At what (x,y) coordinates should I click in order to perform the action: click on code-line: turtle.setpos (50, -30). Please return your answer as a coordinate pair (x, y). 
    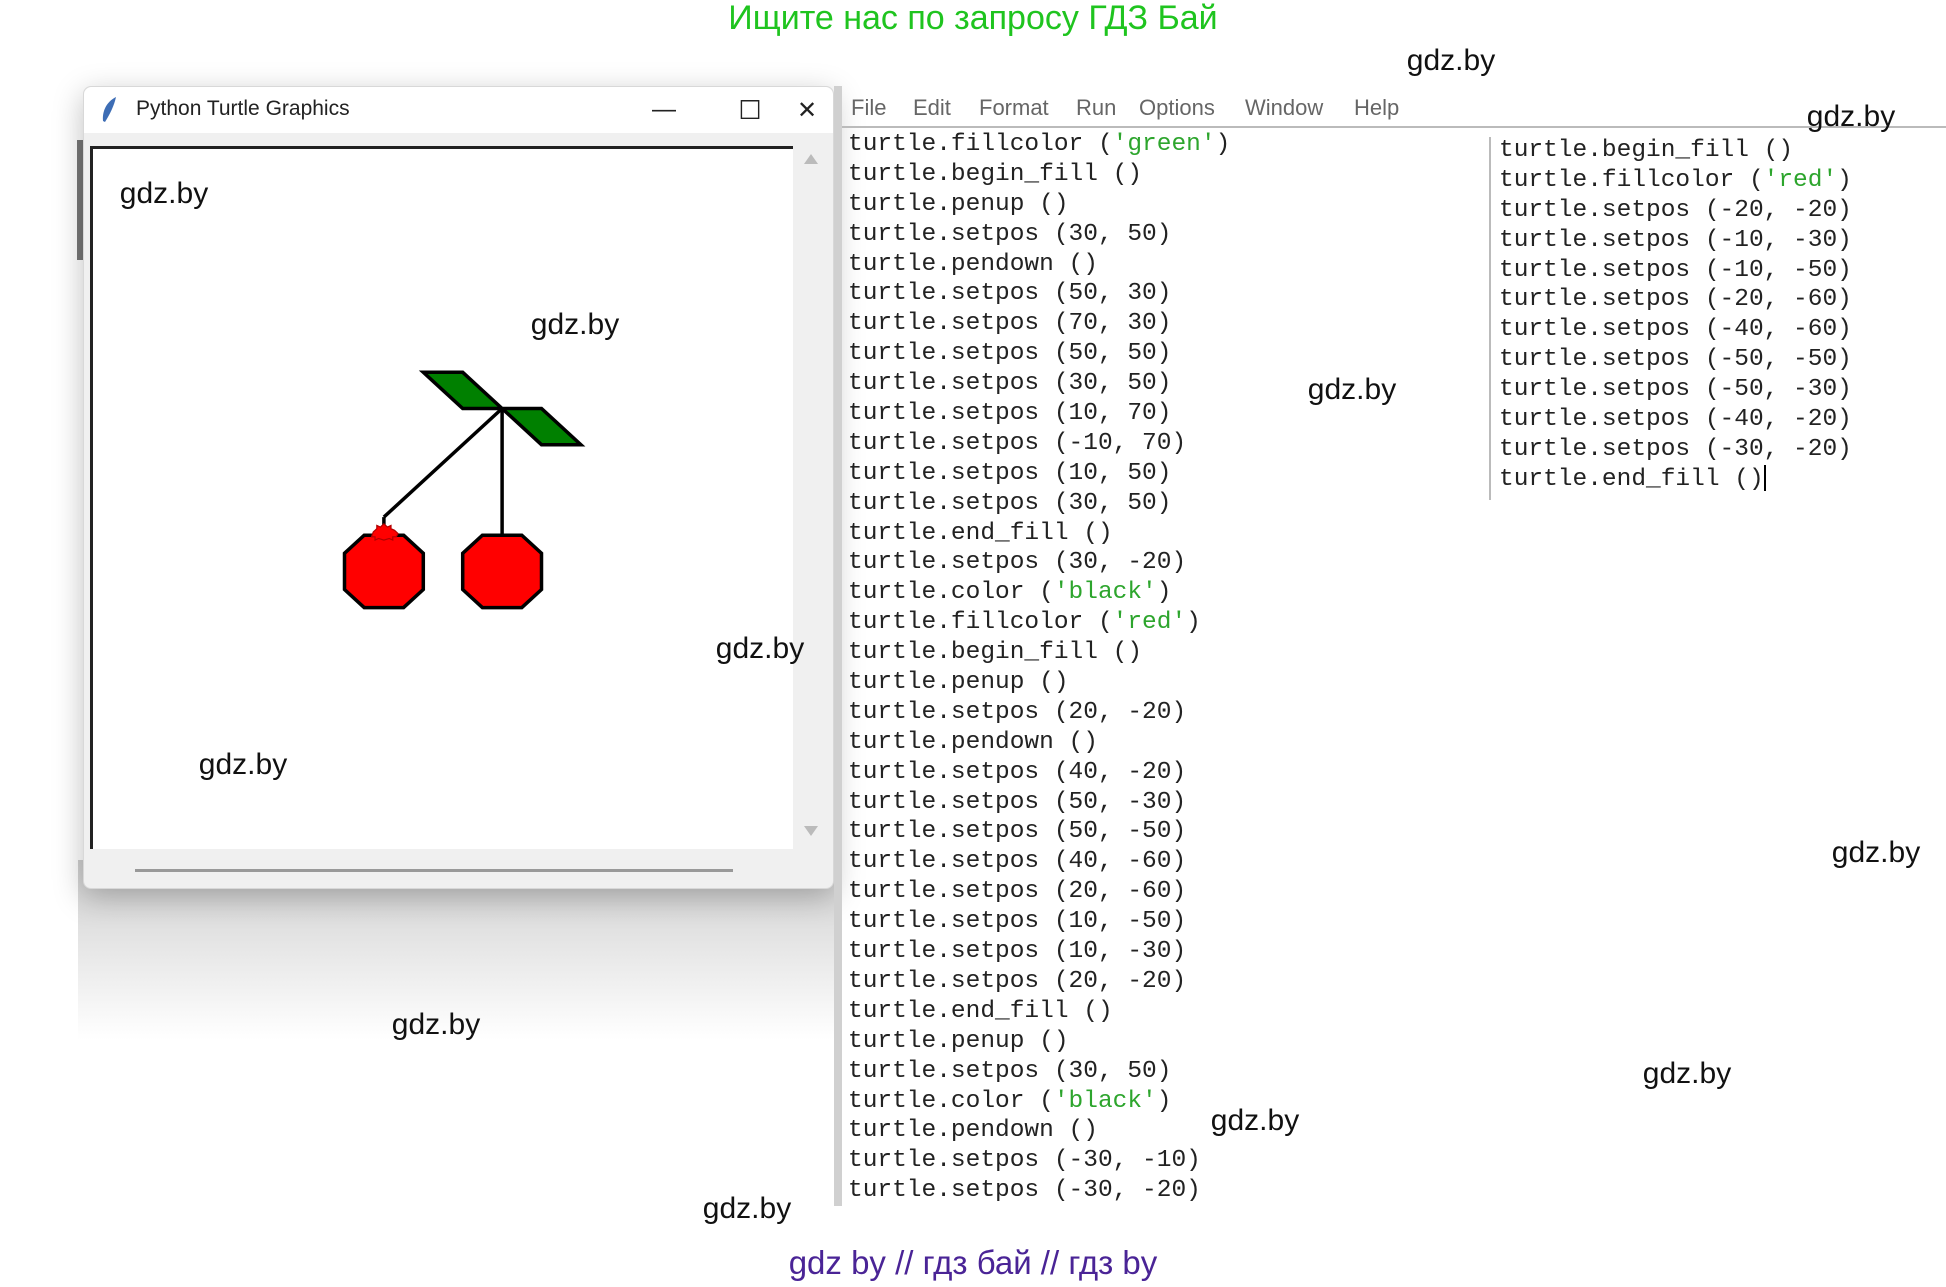
    Looking at the image, I should click on (1017, 802).